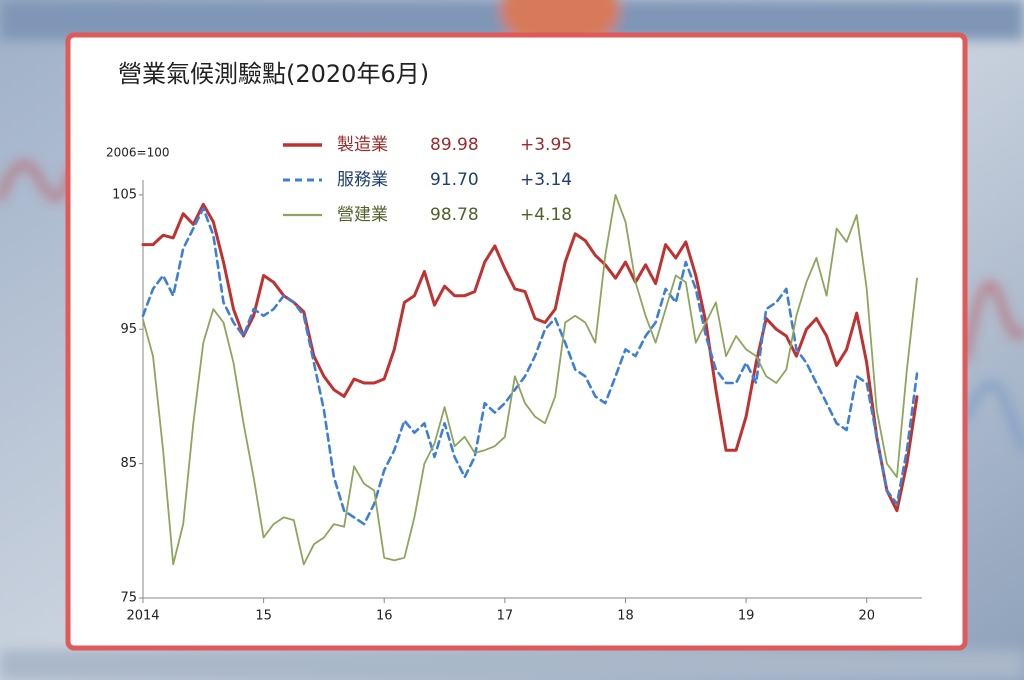 The height and width of the screenshot is (680, 1024). I want to click on x-tick-label: 17, so click(505, 616).